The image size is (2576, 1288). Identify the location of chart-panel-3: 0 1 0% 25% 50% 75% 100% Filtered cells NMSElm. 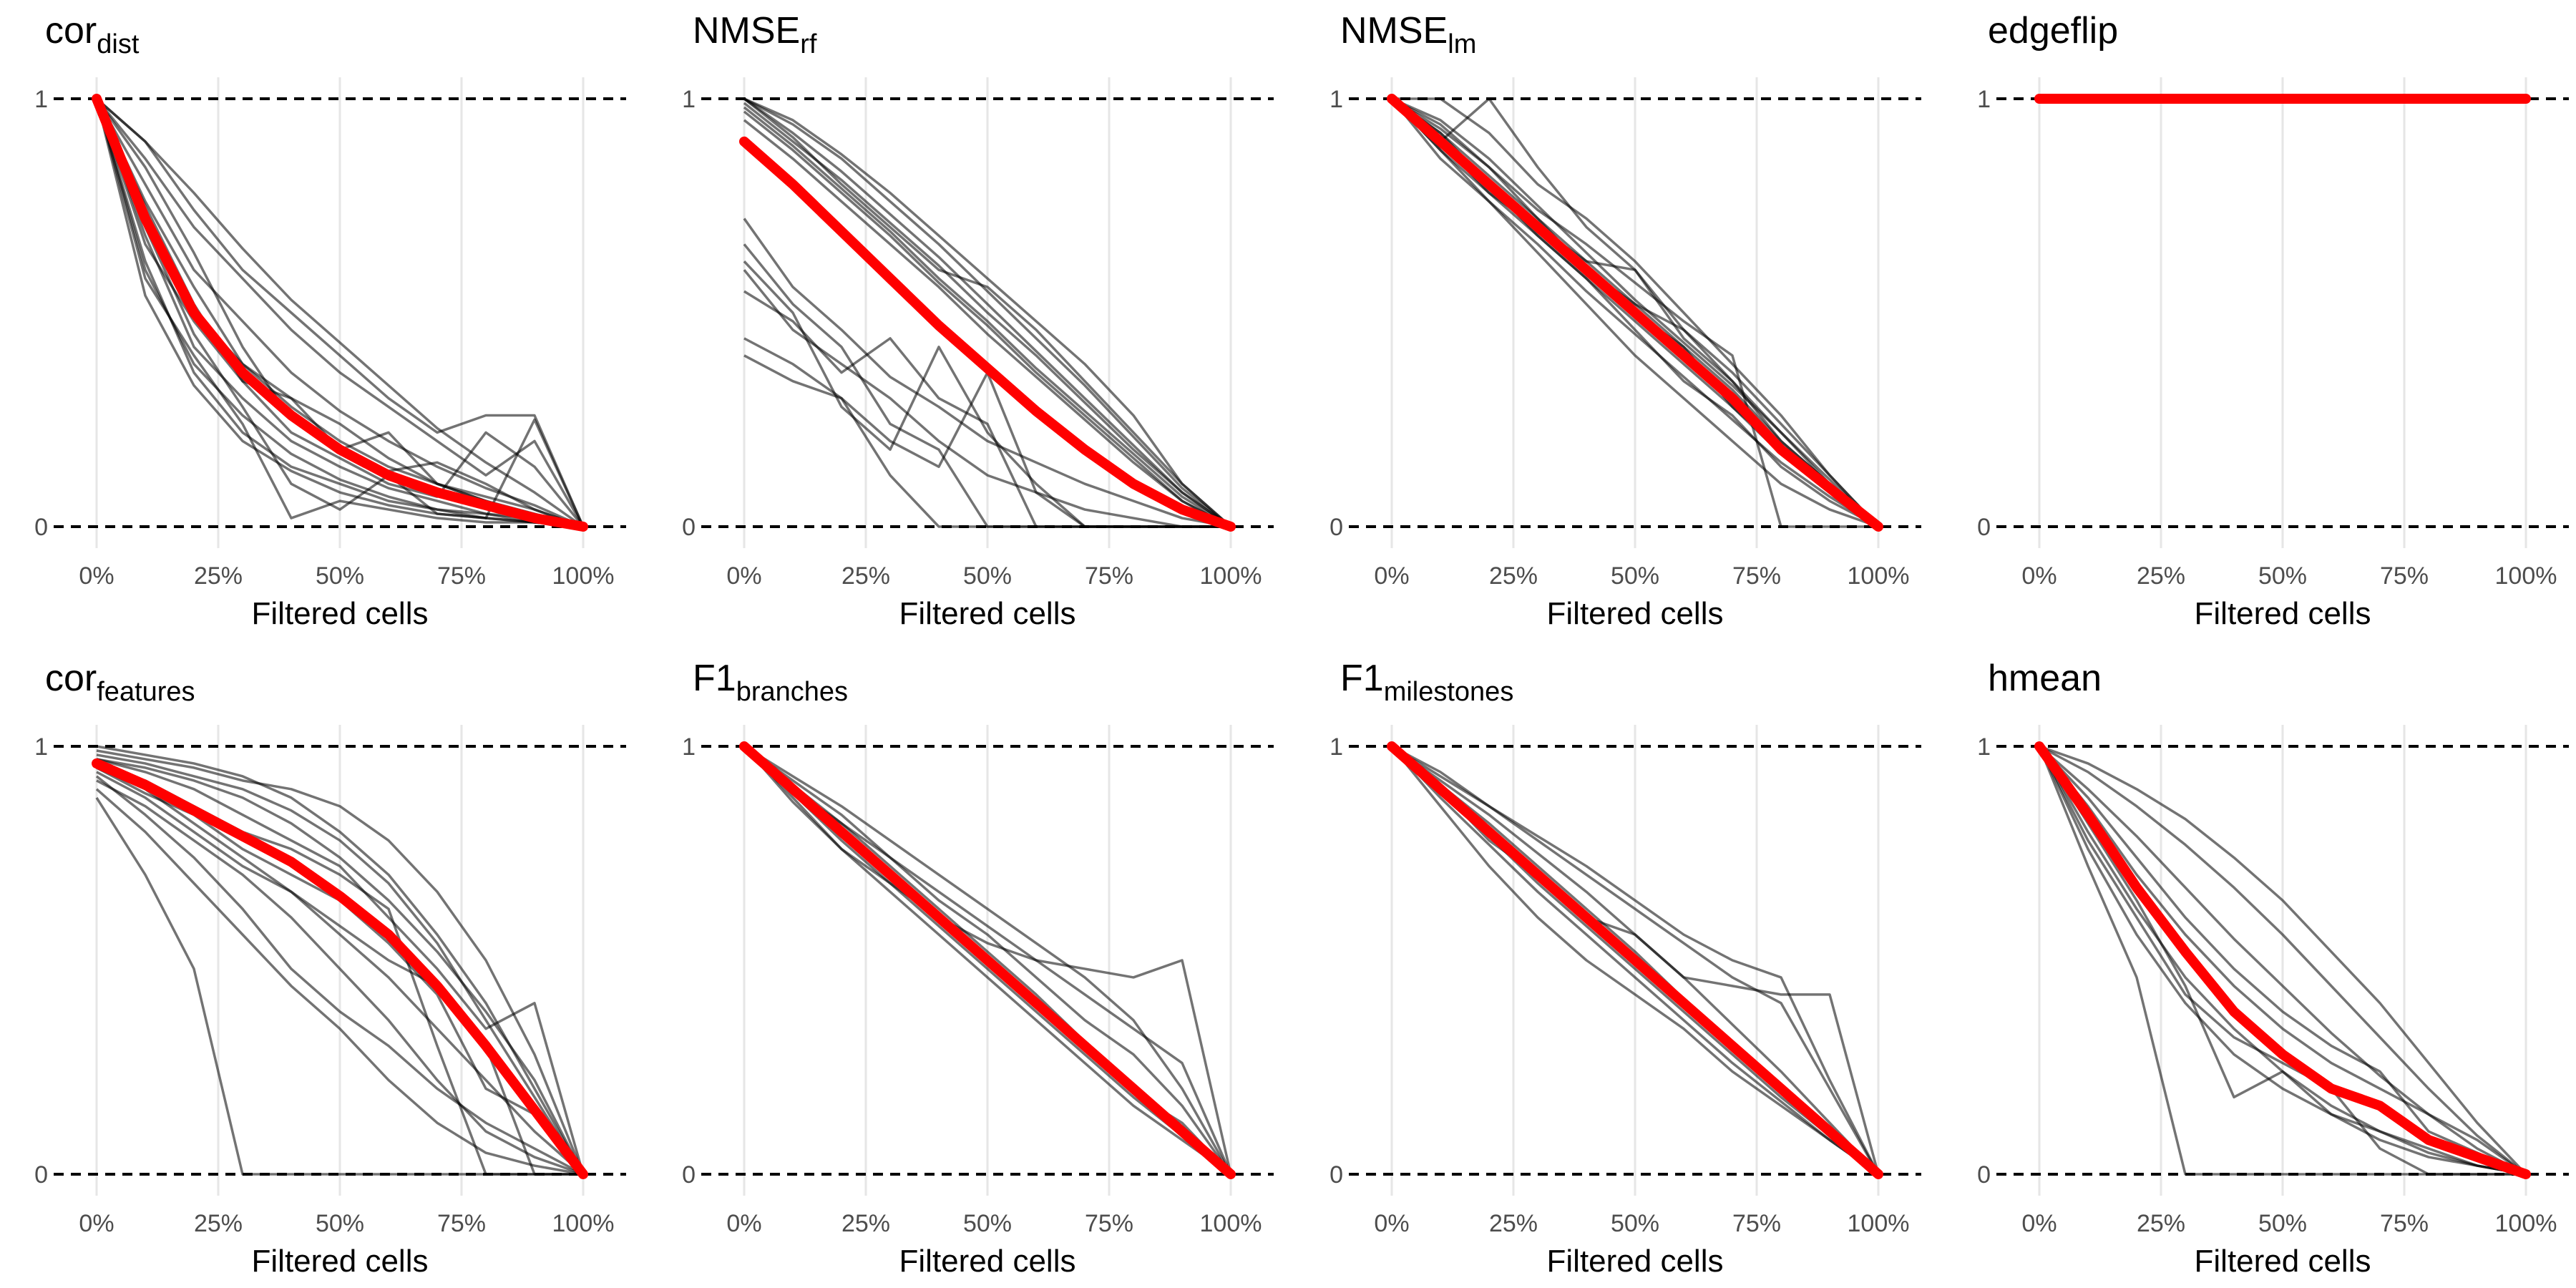
(1625, 320).